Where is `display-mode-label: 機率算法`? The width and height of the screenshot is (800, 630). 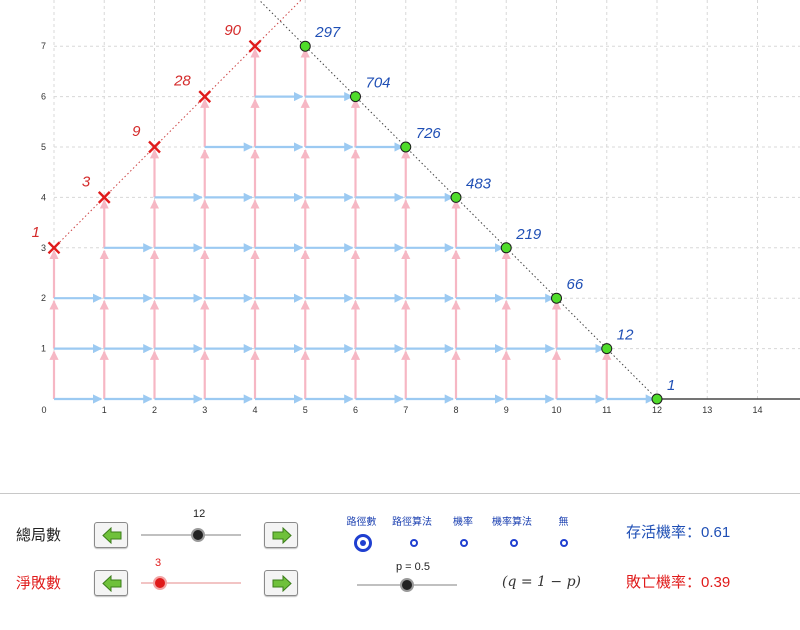
display-mode-label: 機率算法 is located at coordinates (512, 522).